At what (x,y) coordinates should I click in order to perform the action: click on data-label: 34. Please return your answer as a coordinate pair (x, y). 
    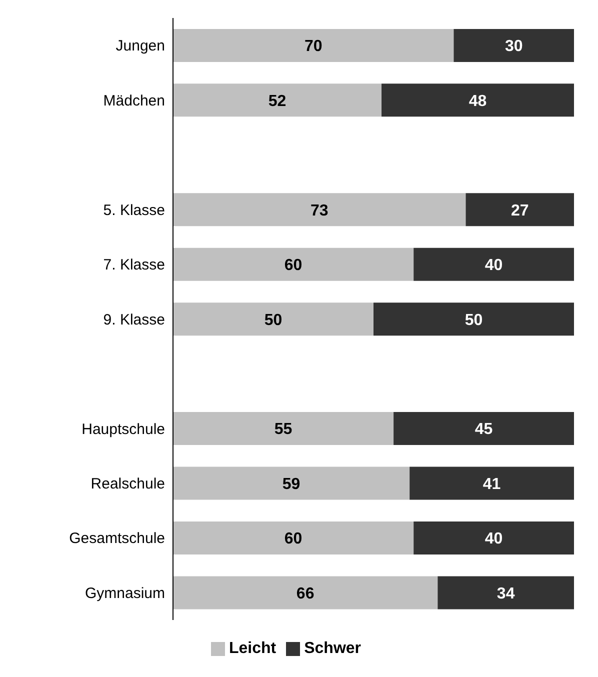
    Looking at the image, I should click on (505, 593).